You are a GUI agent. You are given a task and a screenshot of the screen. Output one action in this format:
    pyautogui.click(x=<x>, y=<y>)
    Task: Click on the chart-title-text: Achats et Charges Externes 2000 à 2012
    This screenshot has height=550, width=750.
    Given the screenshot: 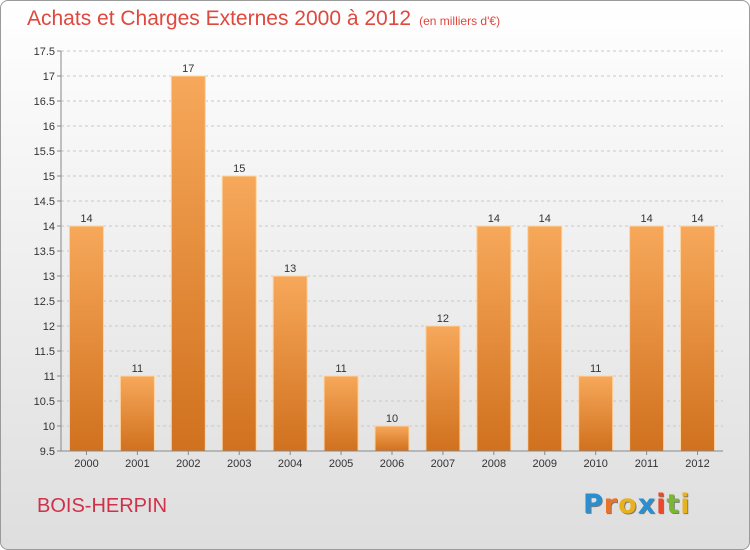 What is the action you would take?
    pyautogui.click(x=219, y=18)
    